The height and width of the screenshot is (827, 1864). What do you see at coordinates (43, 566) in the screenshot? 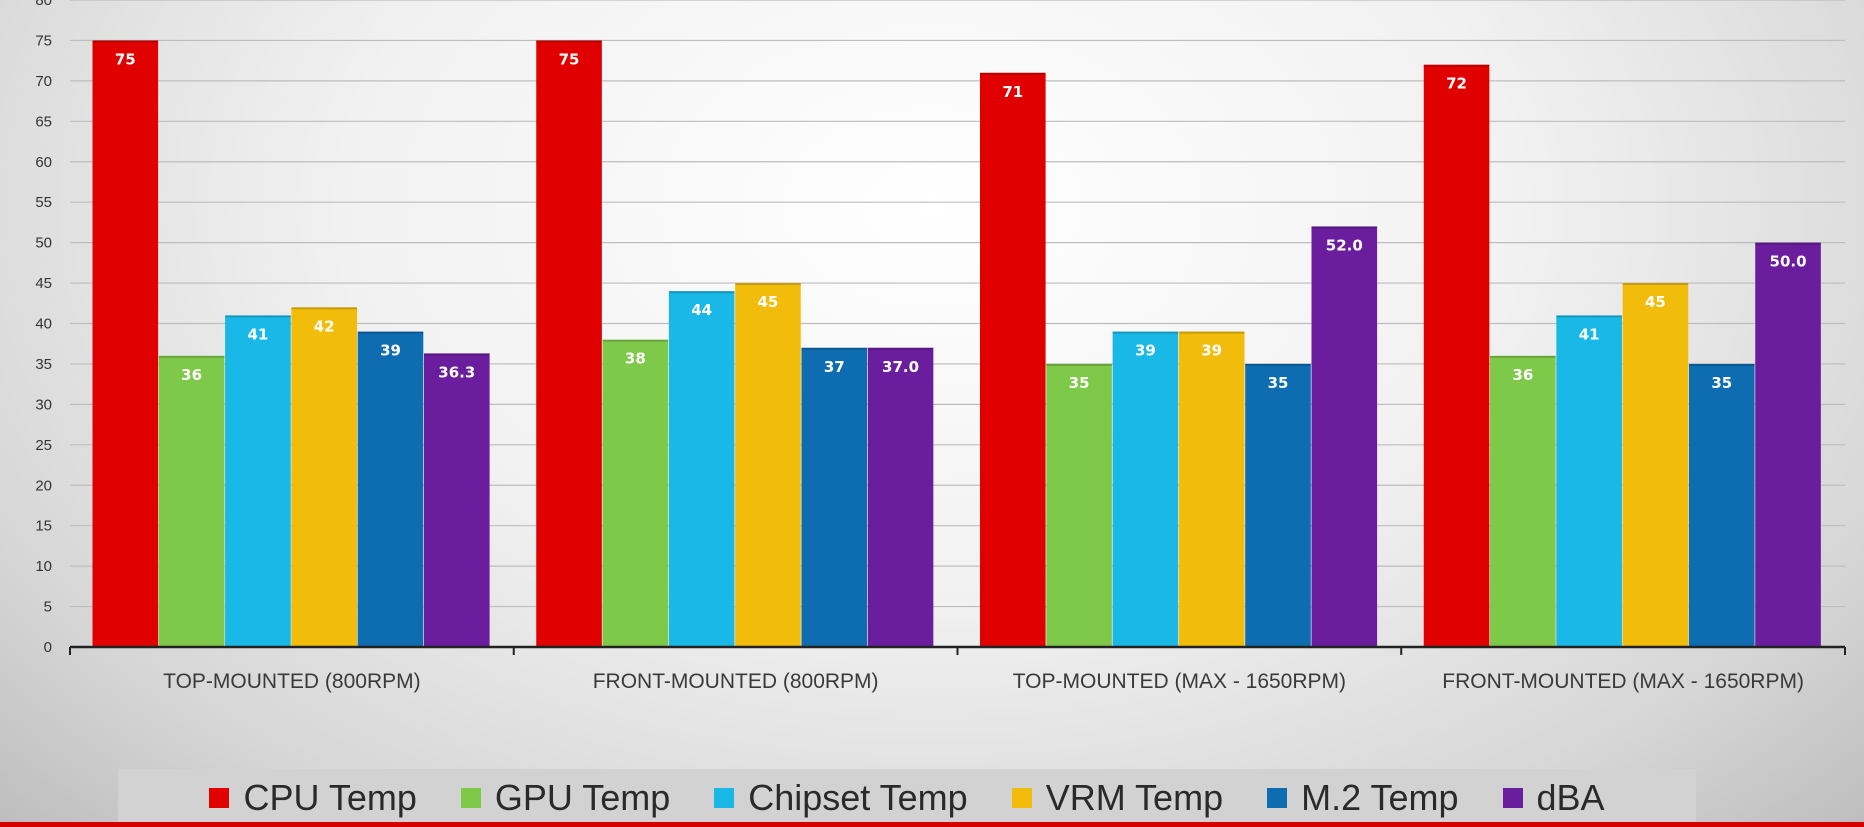
I see `y-tick-label: 10` at bounding box center [43, 566].